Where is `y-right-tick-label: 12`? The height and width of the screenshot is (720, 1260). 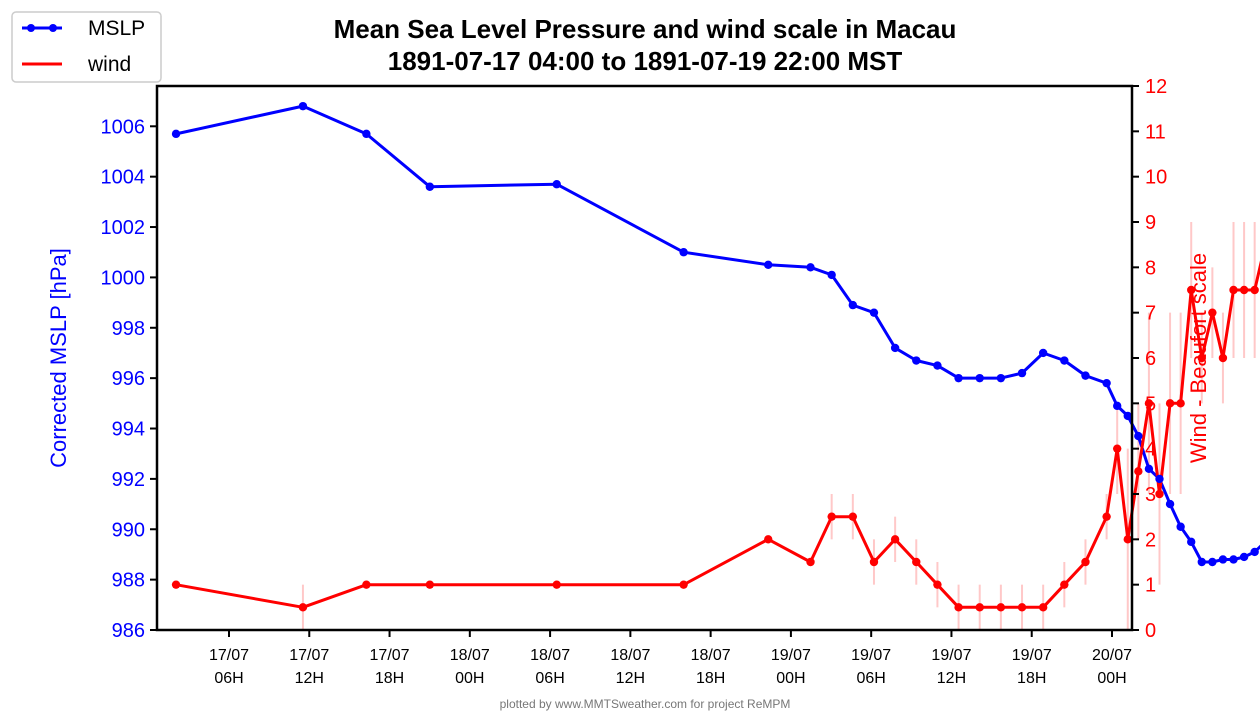 y-right-tick-label: 12 is located at coordinates (1156, 87).